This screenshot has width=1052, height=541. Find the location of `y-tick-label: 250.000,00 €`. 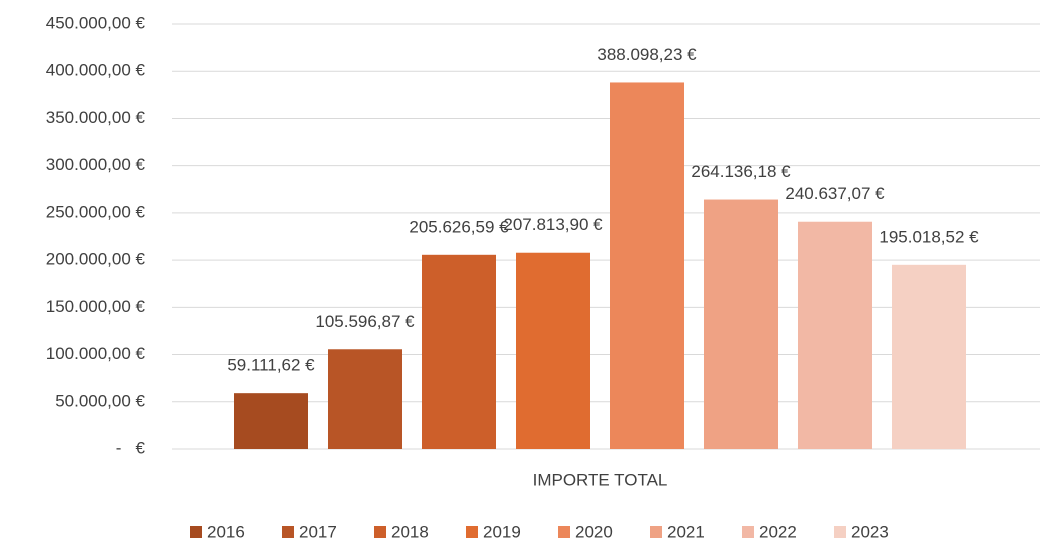

y-tick-label: 250.000,00 € is located at coordinates (96, 211).